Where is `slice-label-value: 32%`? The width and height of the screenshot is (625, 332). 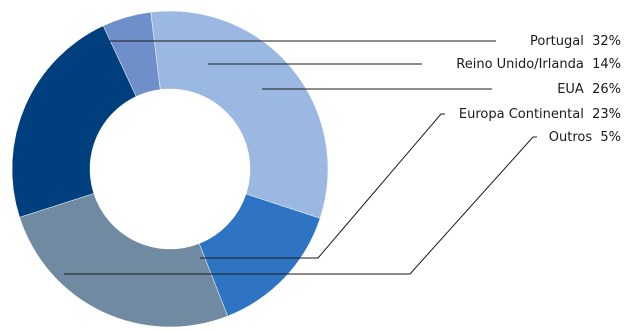 slice-label-value: 32% is located at coordinates (602, 41).